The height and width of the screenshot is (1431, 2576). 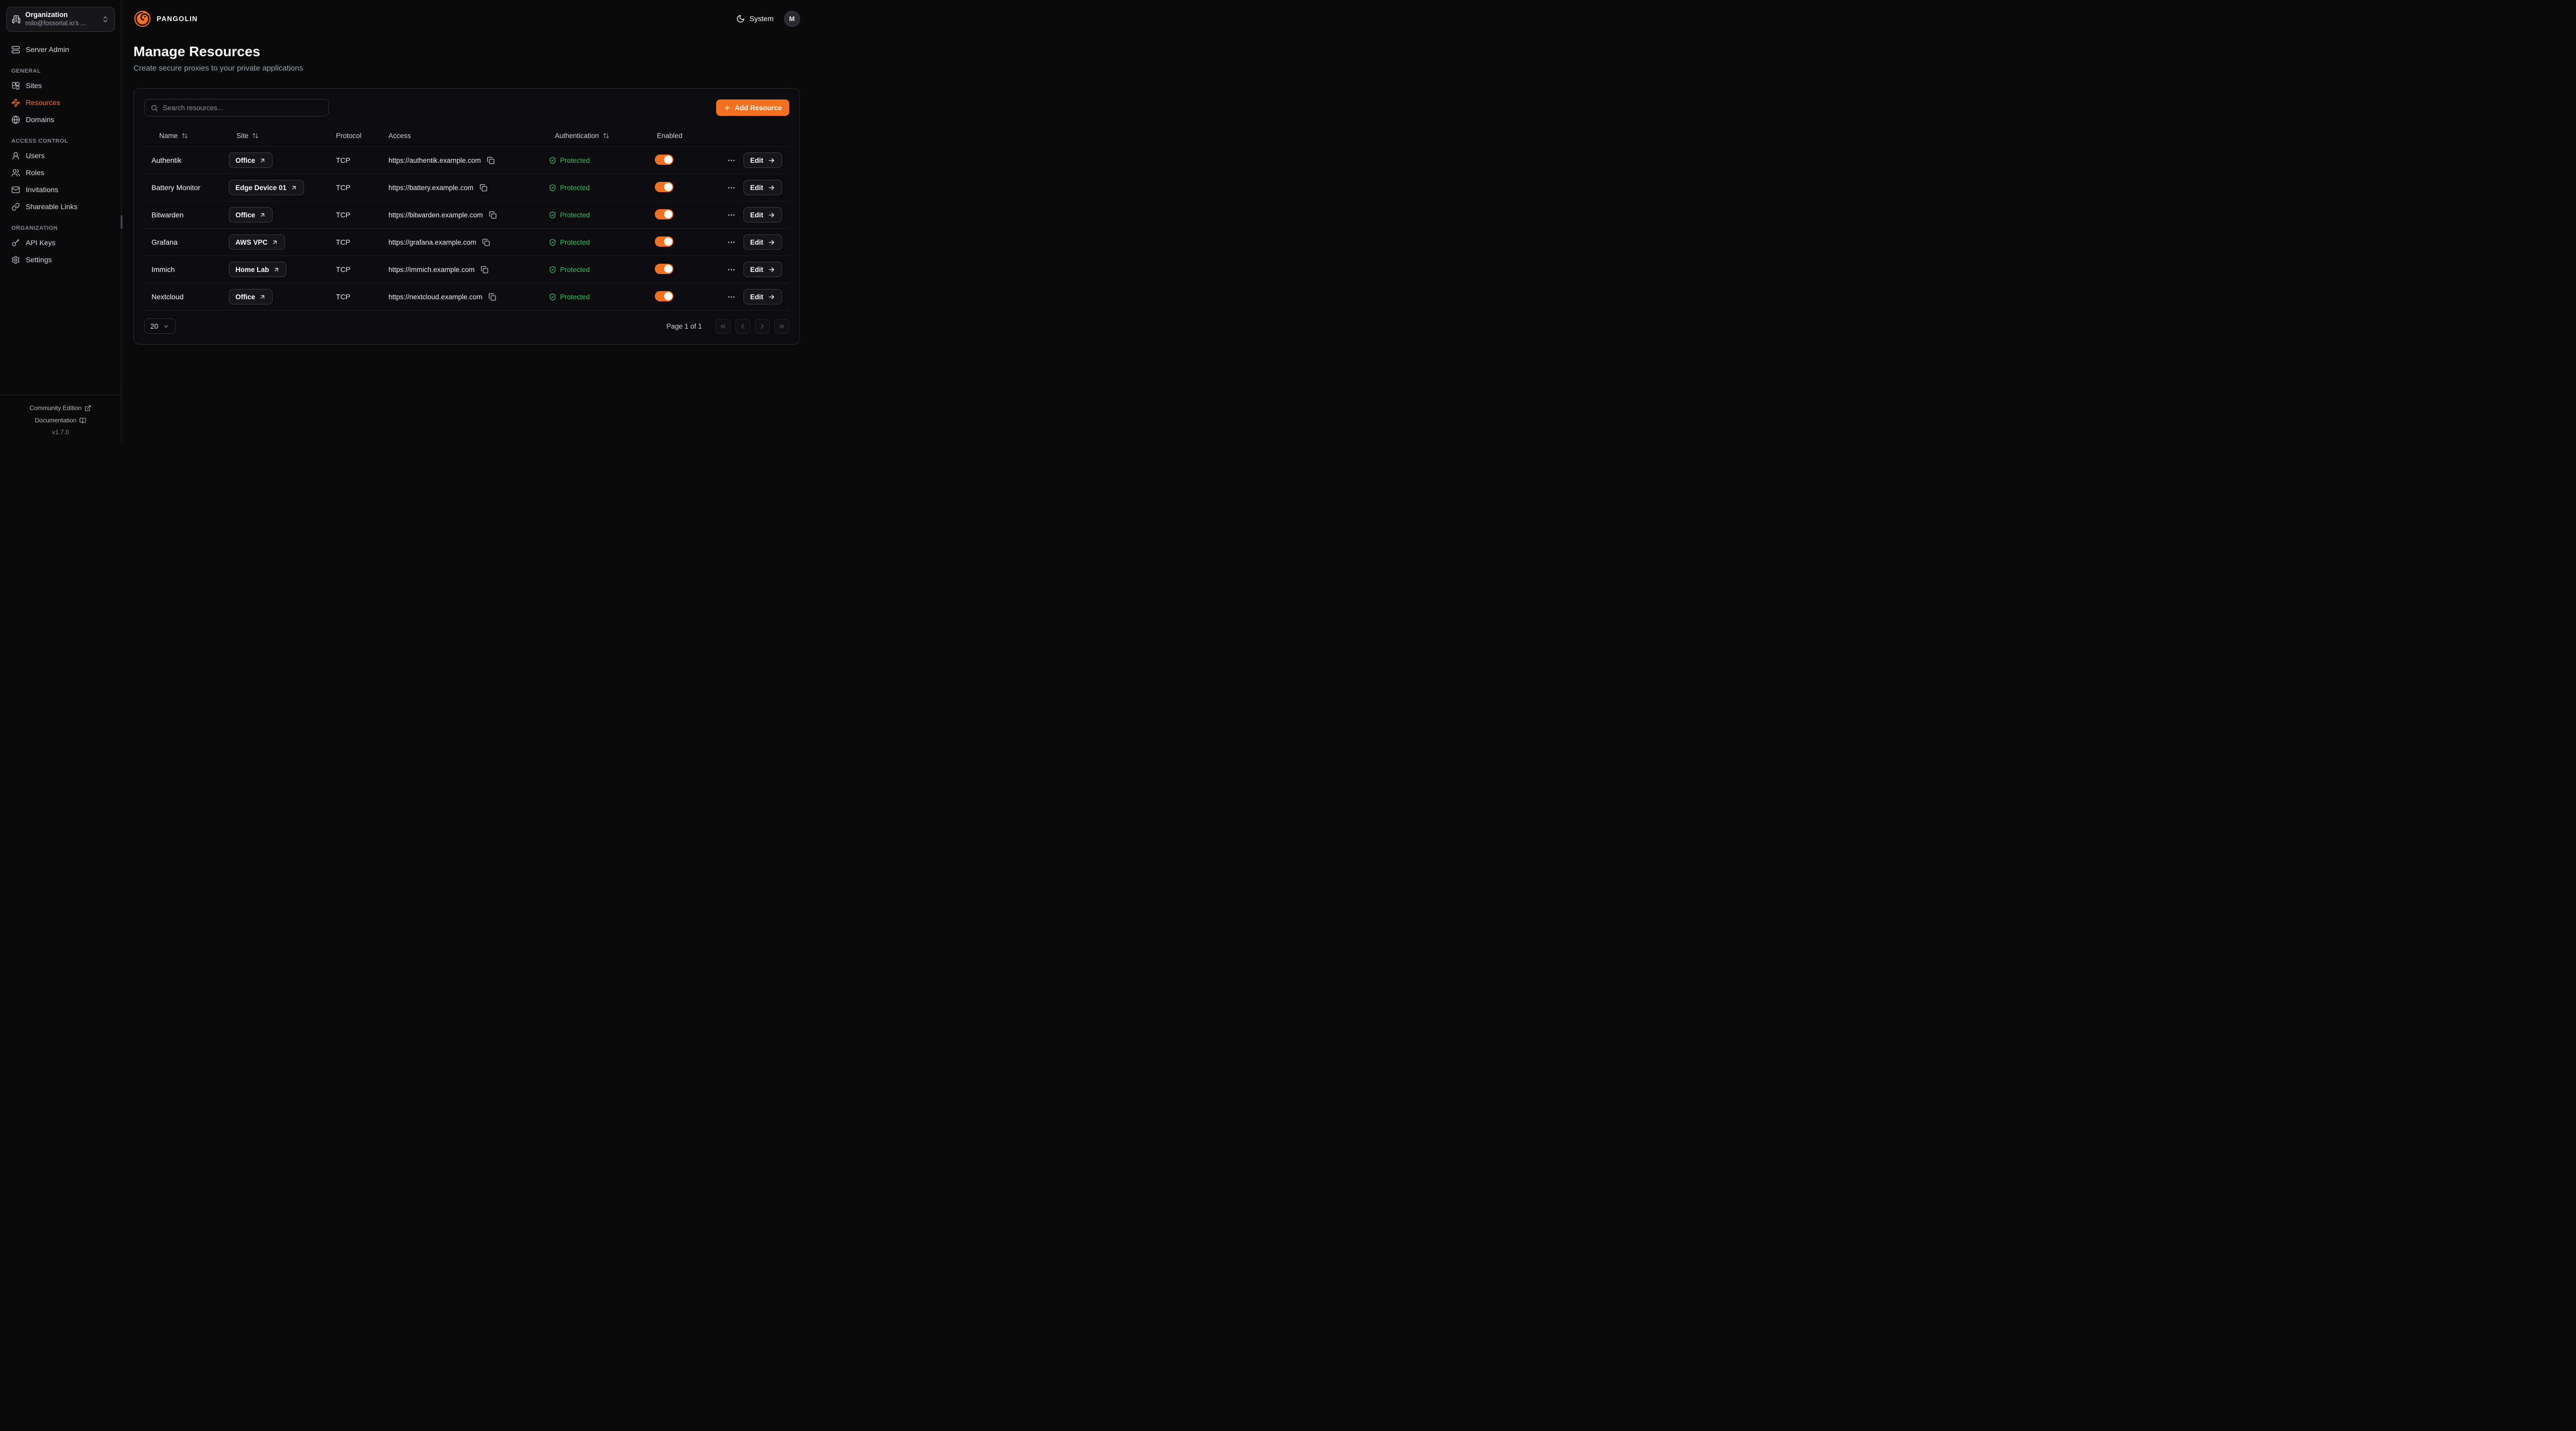 I want to click on sidebar-item-shareable-links: Shareable Links, so click(x=60, y=206).